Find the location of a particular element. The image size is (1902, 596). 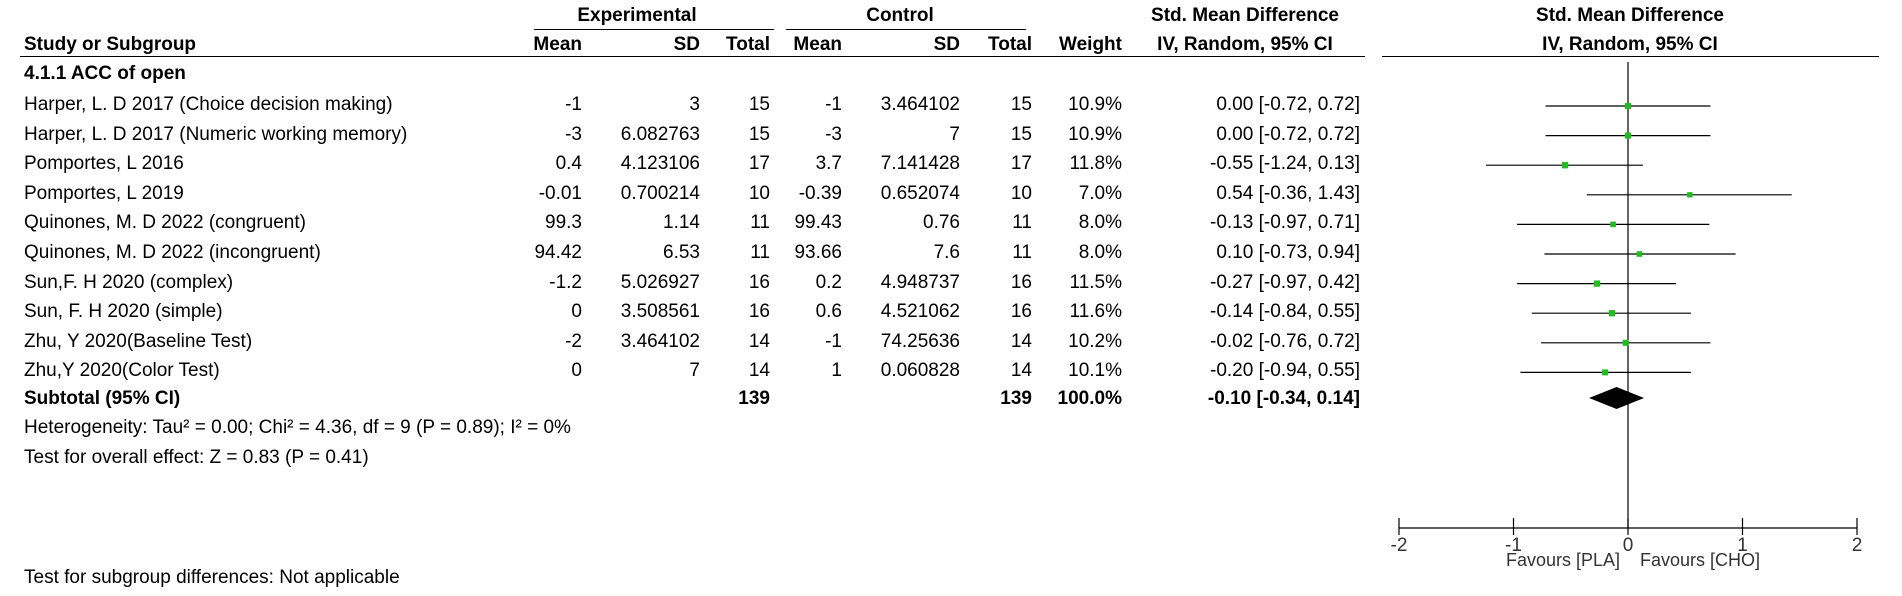

cell-ci: -0.55 [-1.24, 0.13] is located at coordinates (1285, 164).